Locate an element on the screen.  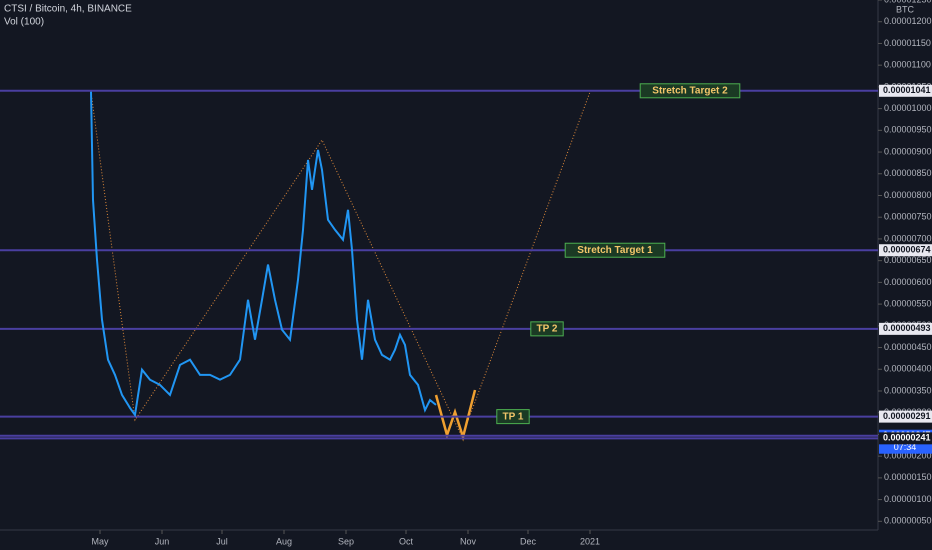
y-tick-label: 0.00000600 is located at coordinates (908, 282).